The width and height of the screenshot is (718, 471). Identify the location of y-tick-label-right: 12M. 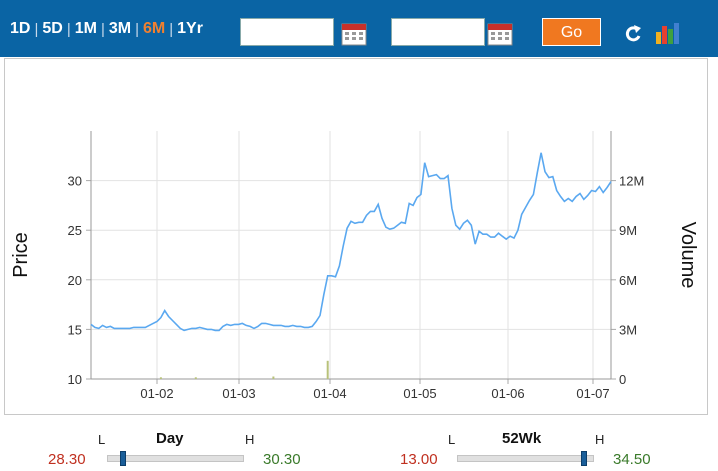
(631, 181).